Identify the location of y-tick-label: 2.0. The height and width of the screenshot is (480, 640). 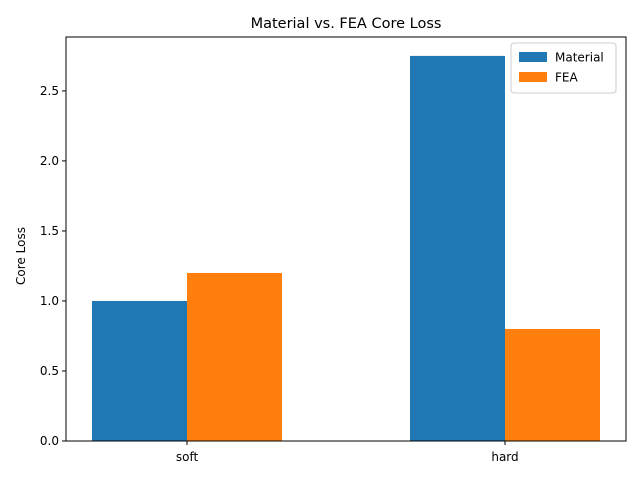
(49, 161).